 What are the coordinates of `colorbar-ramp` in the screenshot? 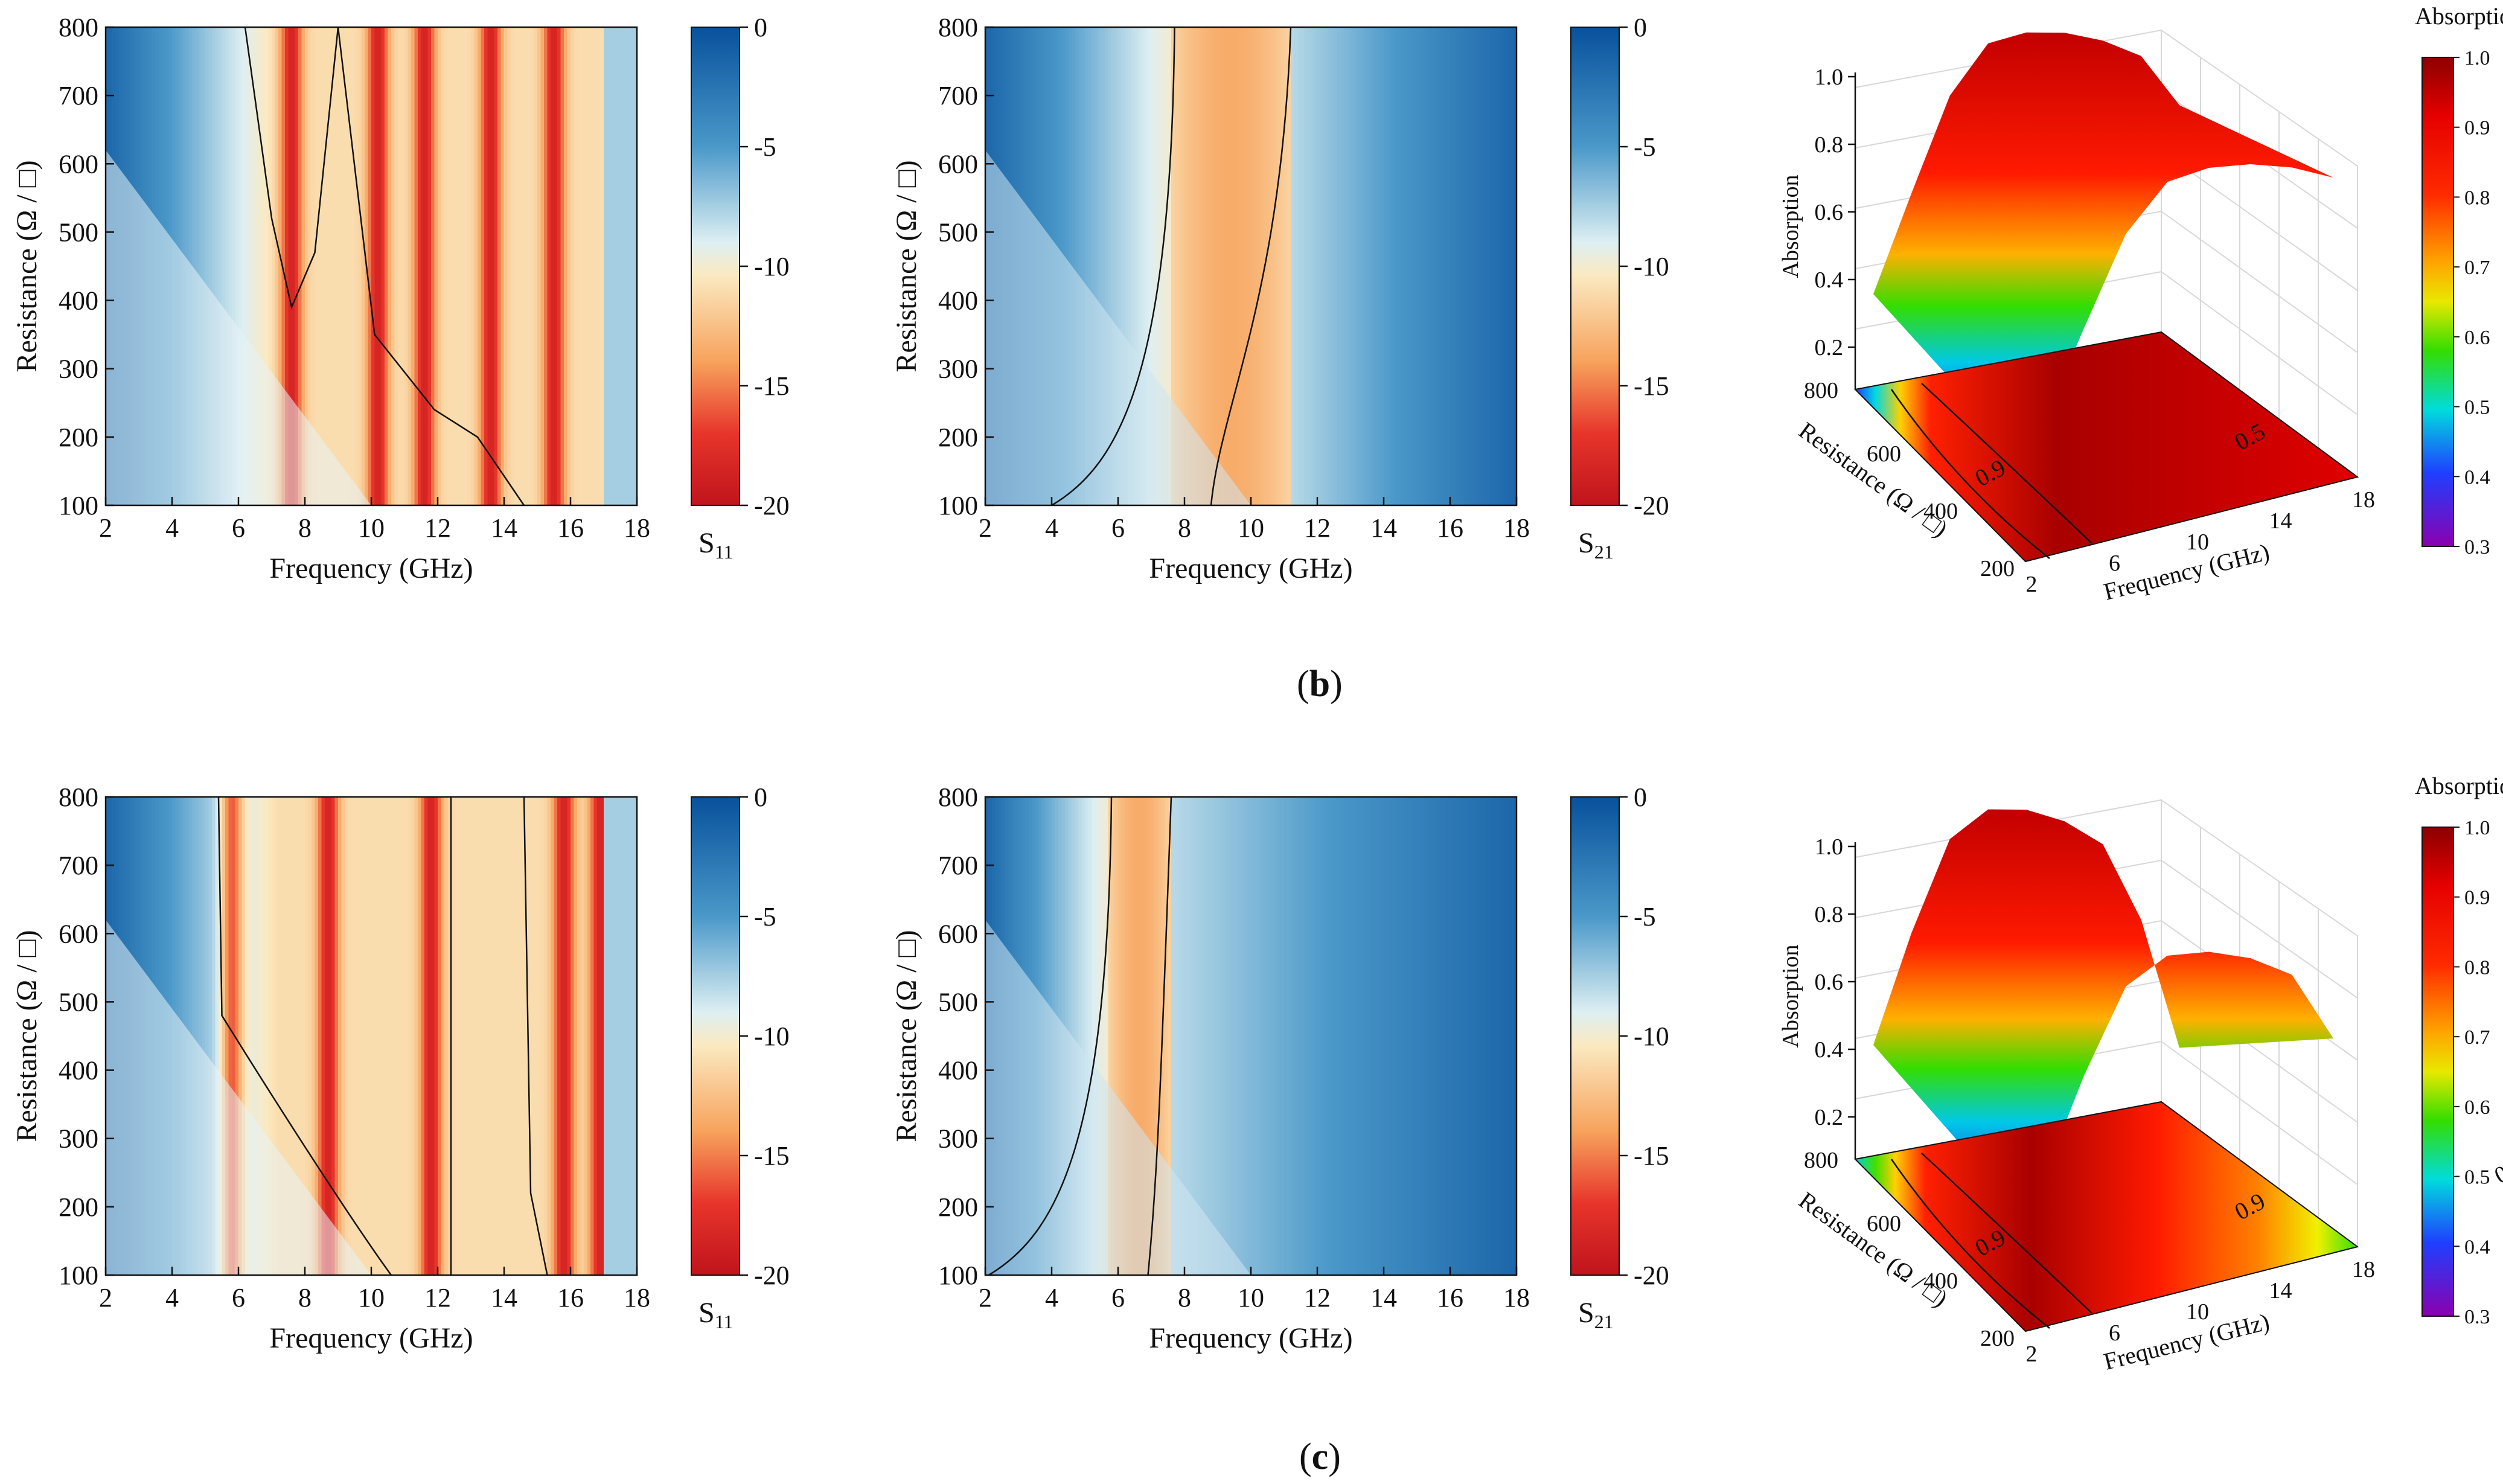 It's located at (716, 1036).